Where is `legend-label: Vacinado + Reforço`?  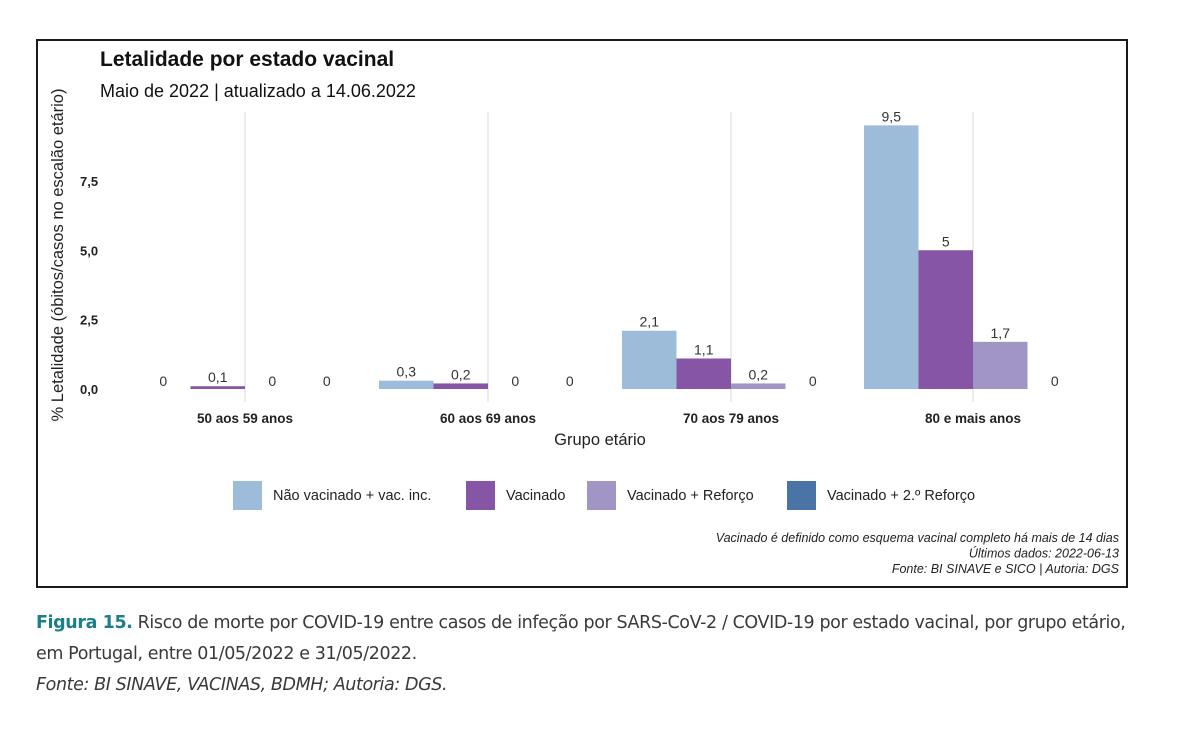
legend-label: Vacinado + Reforço is located at coordinates (690, 496).